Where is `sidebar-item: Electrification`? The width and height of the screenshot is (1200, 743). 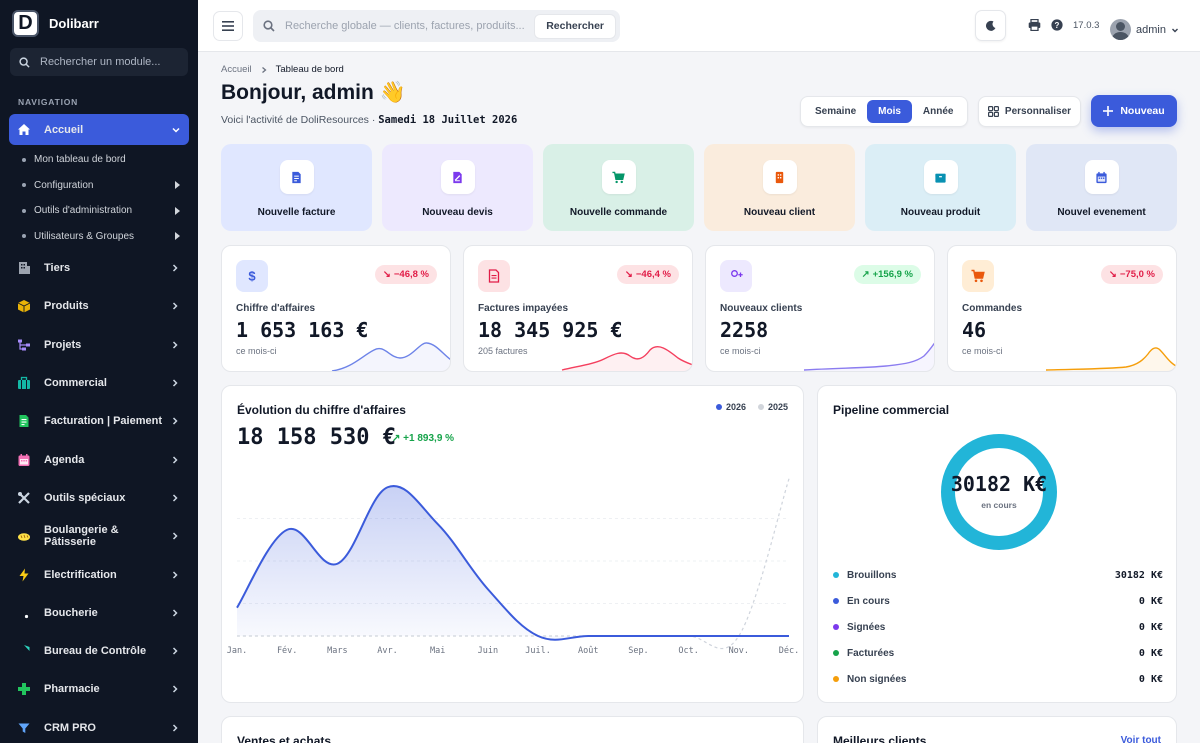
sidebar-item: Electrification is located at coordinates (99, 574).